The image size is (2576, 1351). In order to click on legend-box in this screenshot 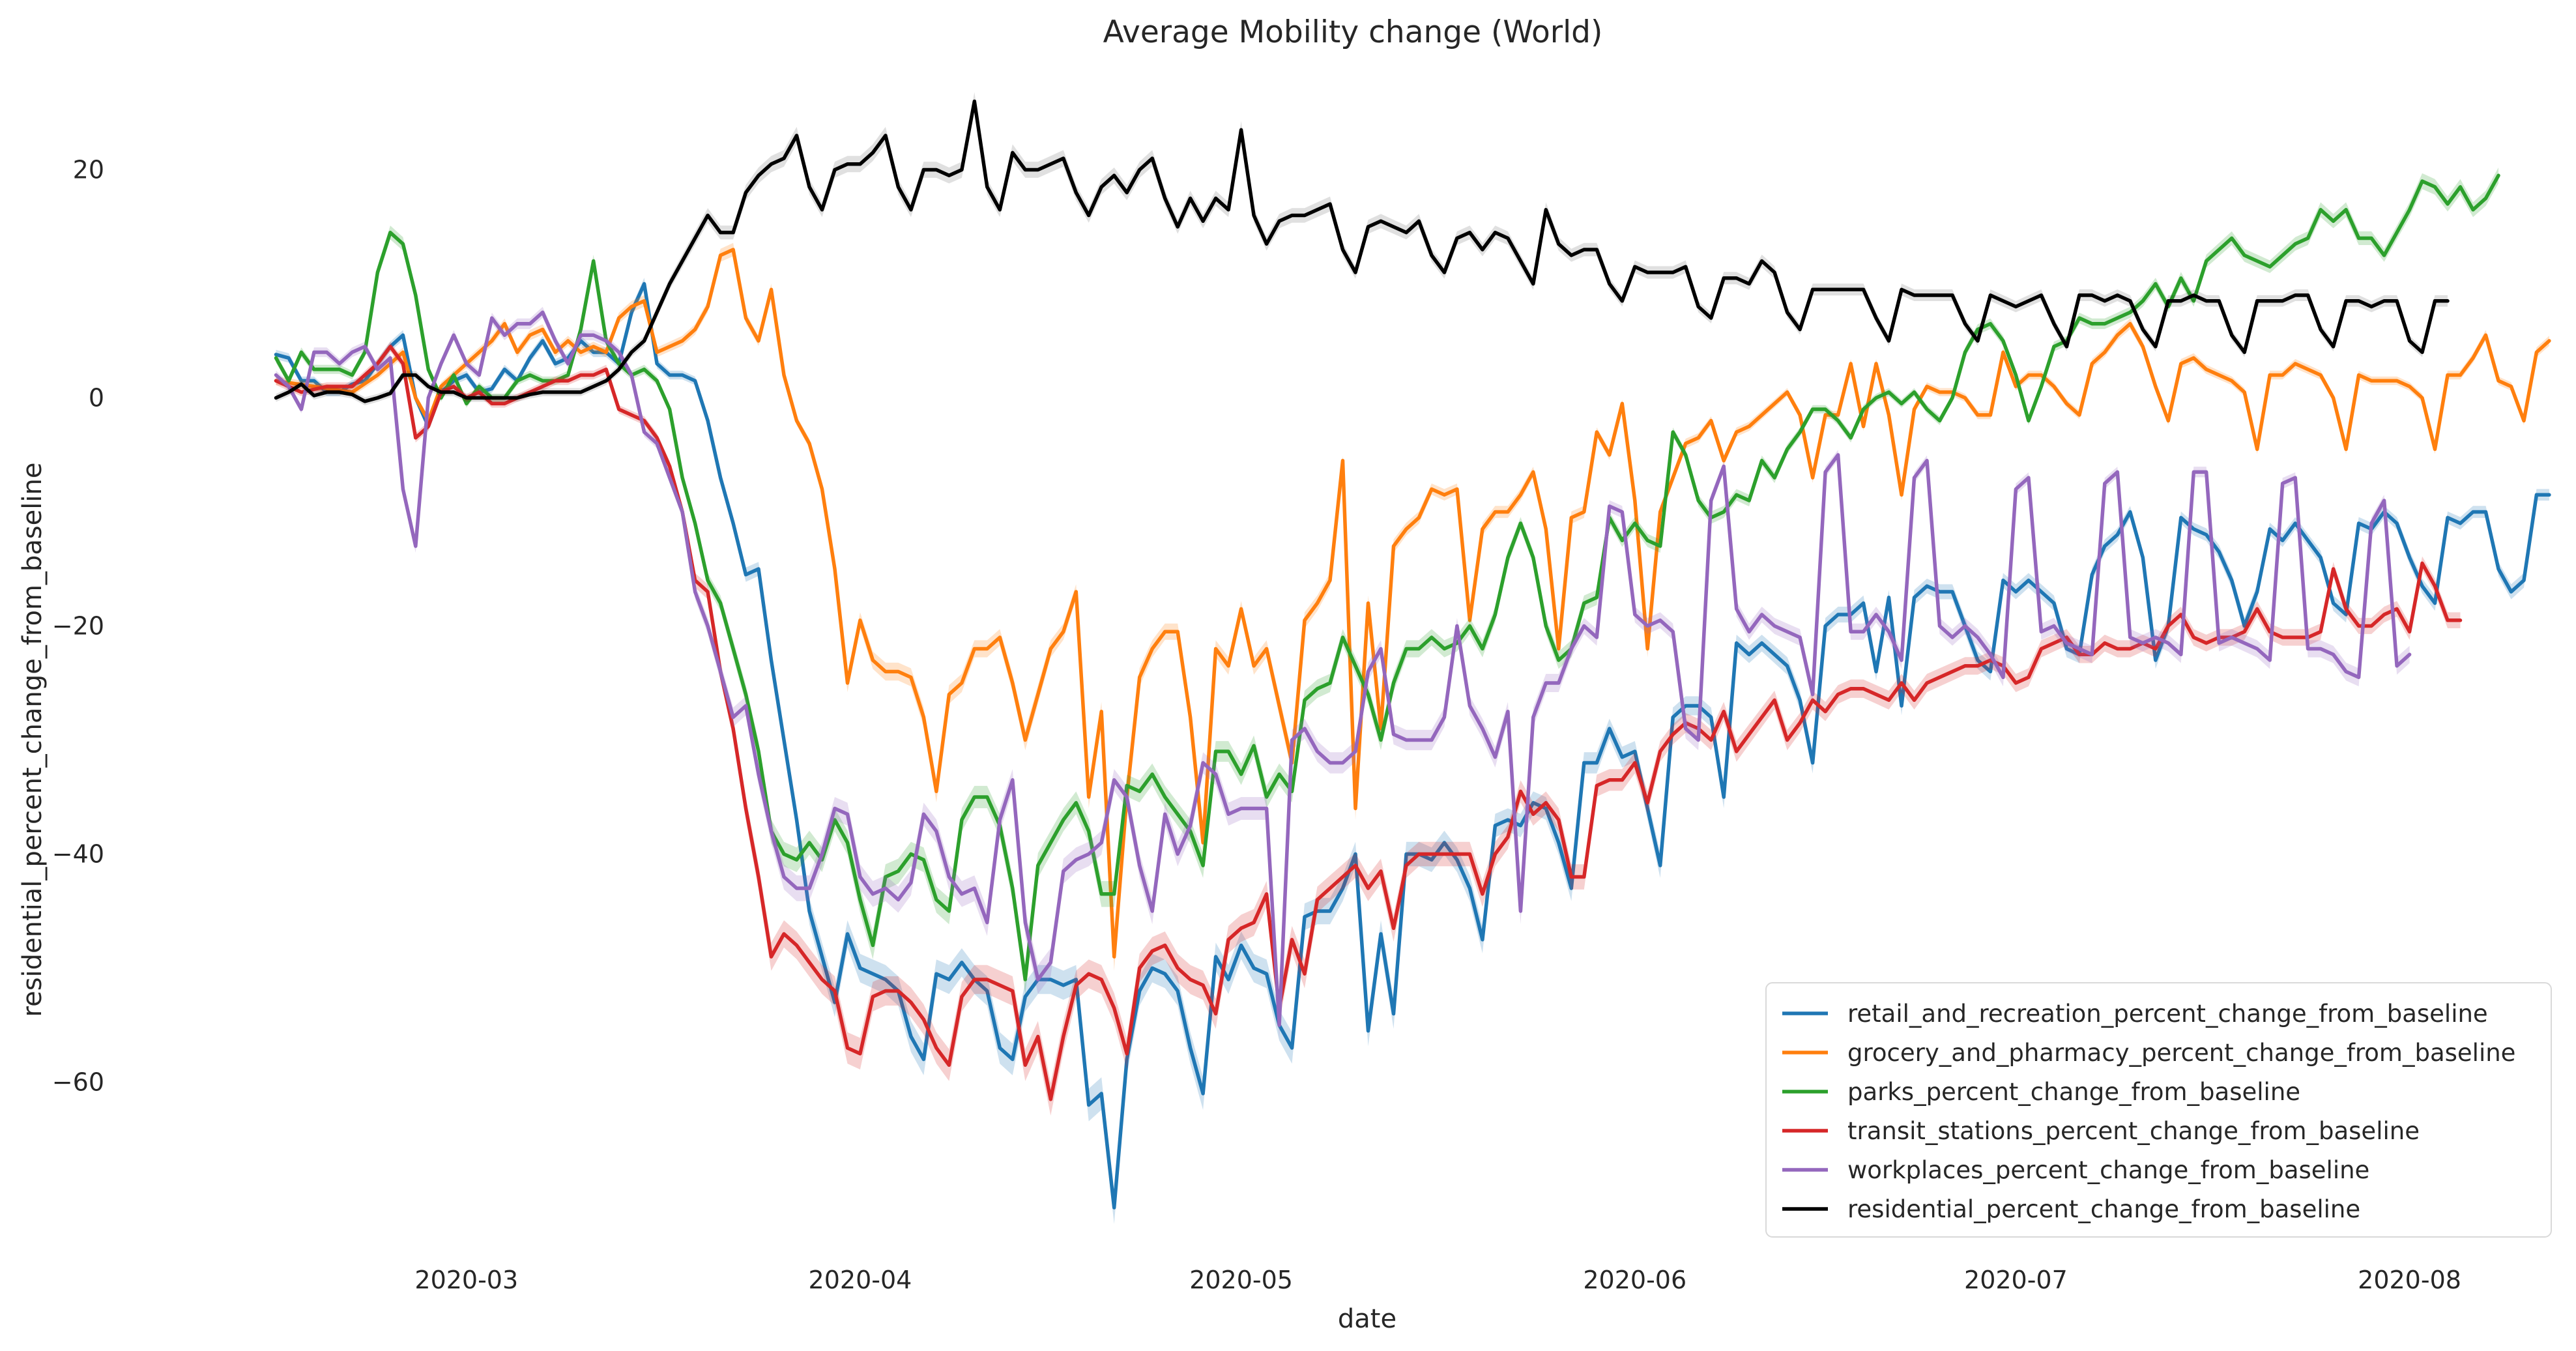, I will do `click(2158, 1110)`.